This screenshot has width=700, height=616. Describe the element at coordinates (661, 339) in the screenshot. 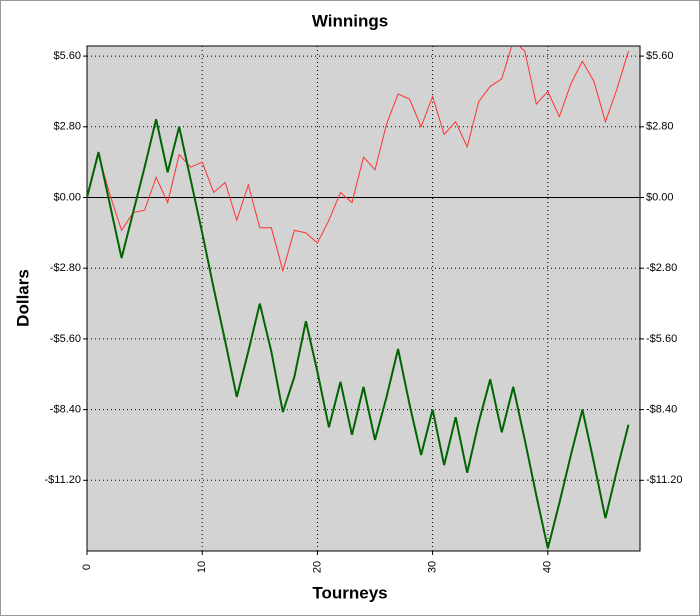

I see `y-tick-label-right: -$5.60` at that location.